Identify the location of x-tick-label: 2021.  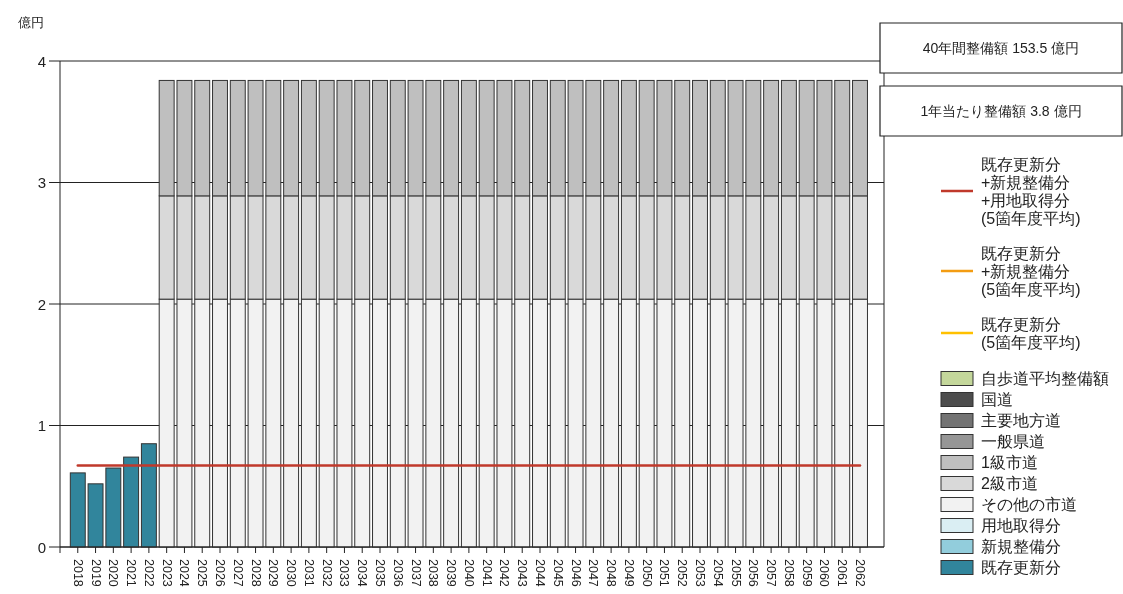
(131, 573).